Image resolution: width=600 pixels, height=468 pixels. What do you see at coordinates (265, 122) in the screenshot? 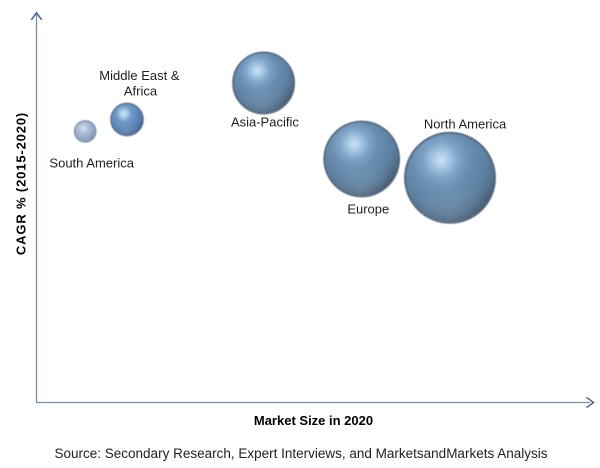
I see `svg-text: Asia-Pacific` at bounding box center [265, 122].